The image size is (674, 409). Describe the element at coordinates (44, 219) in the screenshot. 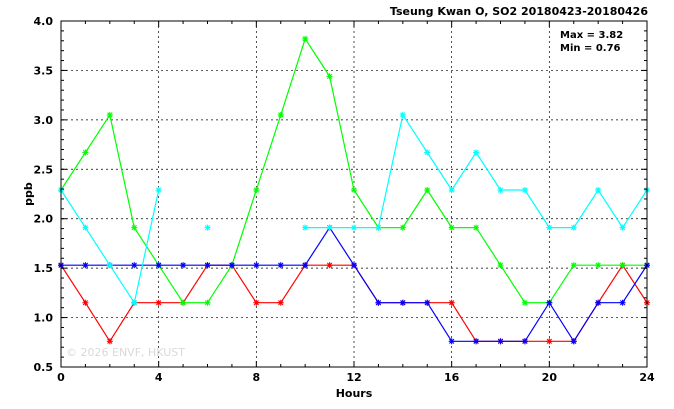

I see `y-tick-label: 2.0` at that location.